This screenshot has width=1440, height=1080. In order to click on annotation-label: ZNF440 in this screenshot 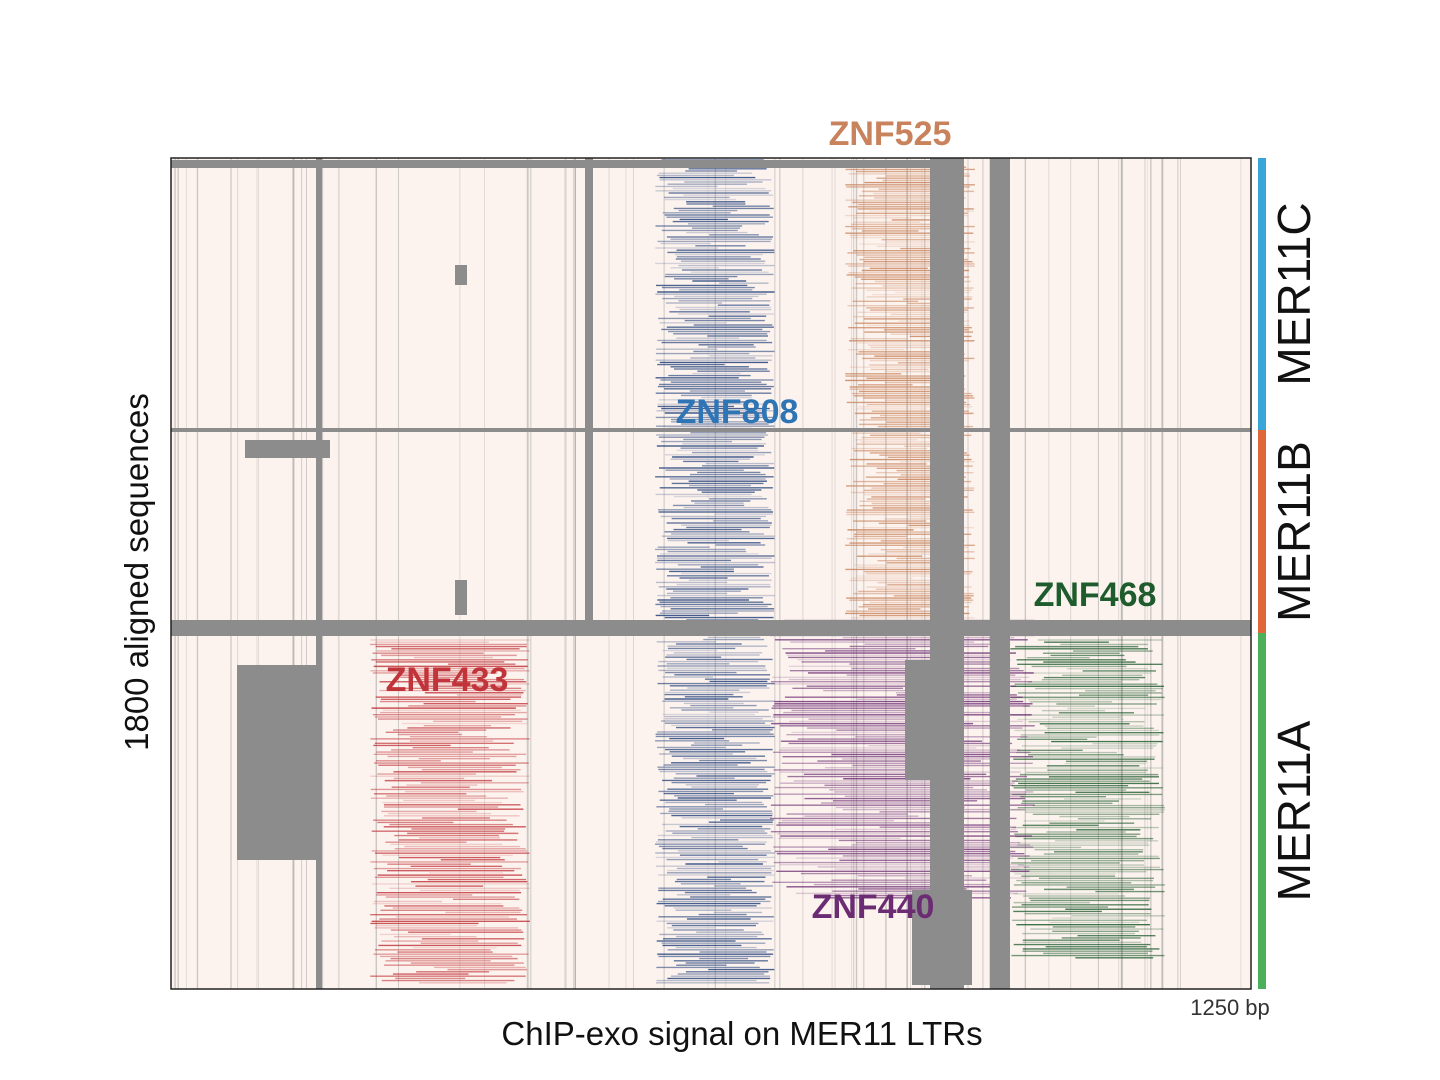, I will do `click(873, 907)`.